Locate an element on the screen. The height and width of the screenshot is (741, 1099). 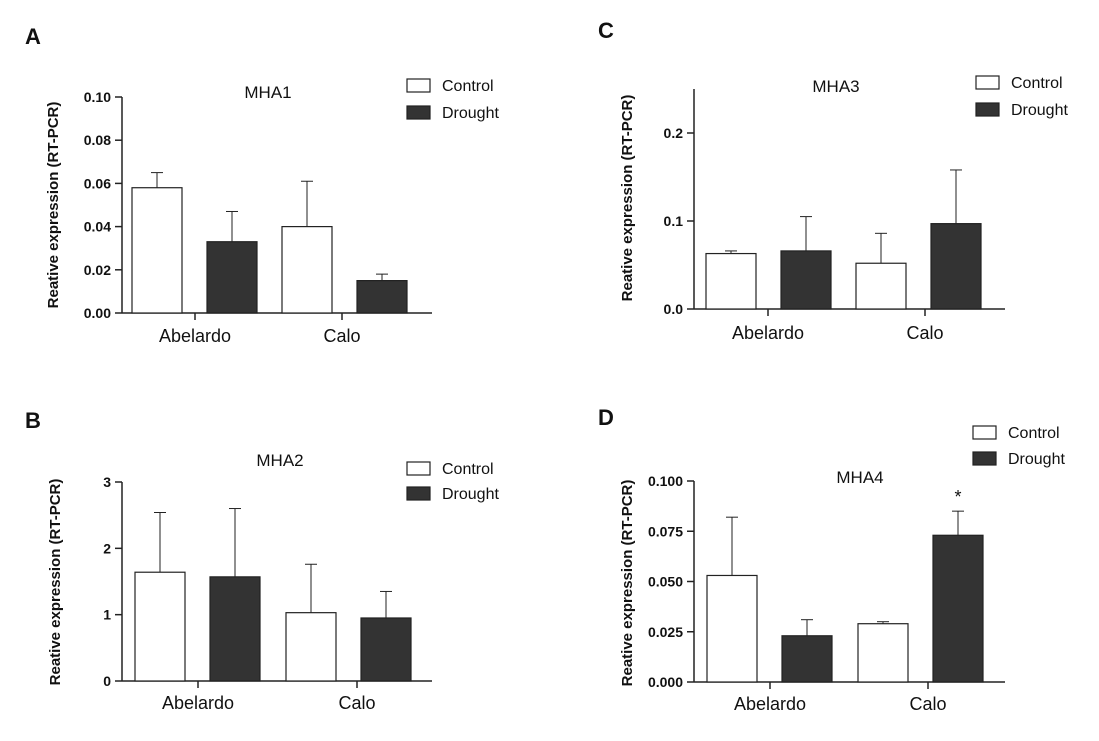
chart-title: MHA1 is located at coordinates (267, 92).